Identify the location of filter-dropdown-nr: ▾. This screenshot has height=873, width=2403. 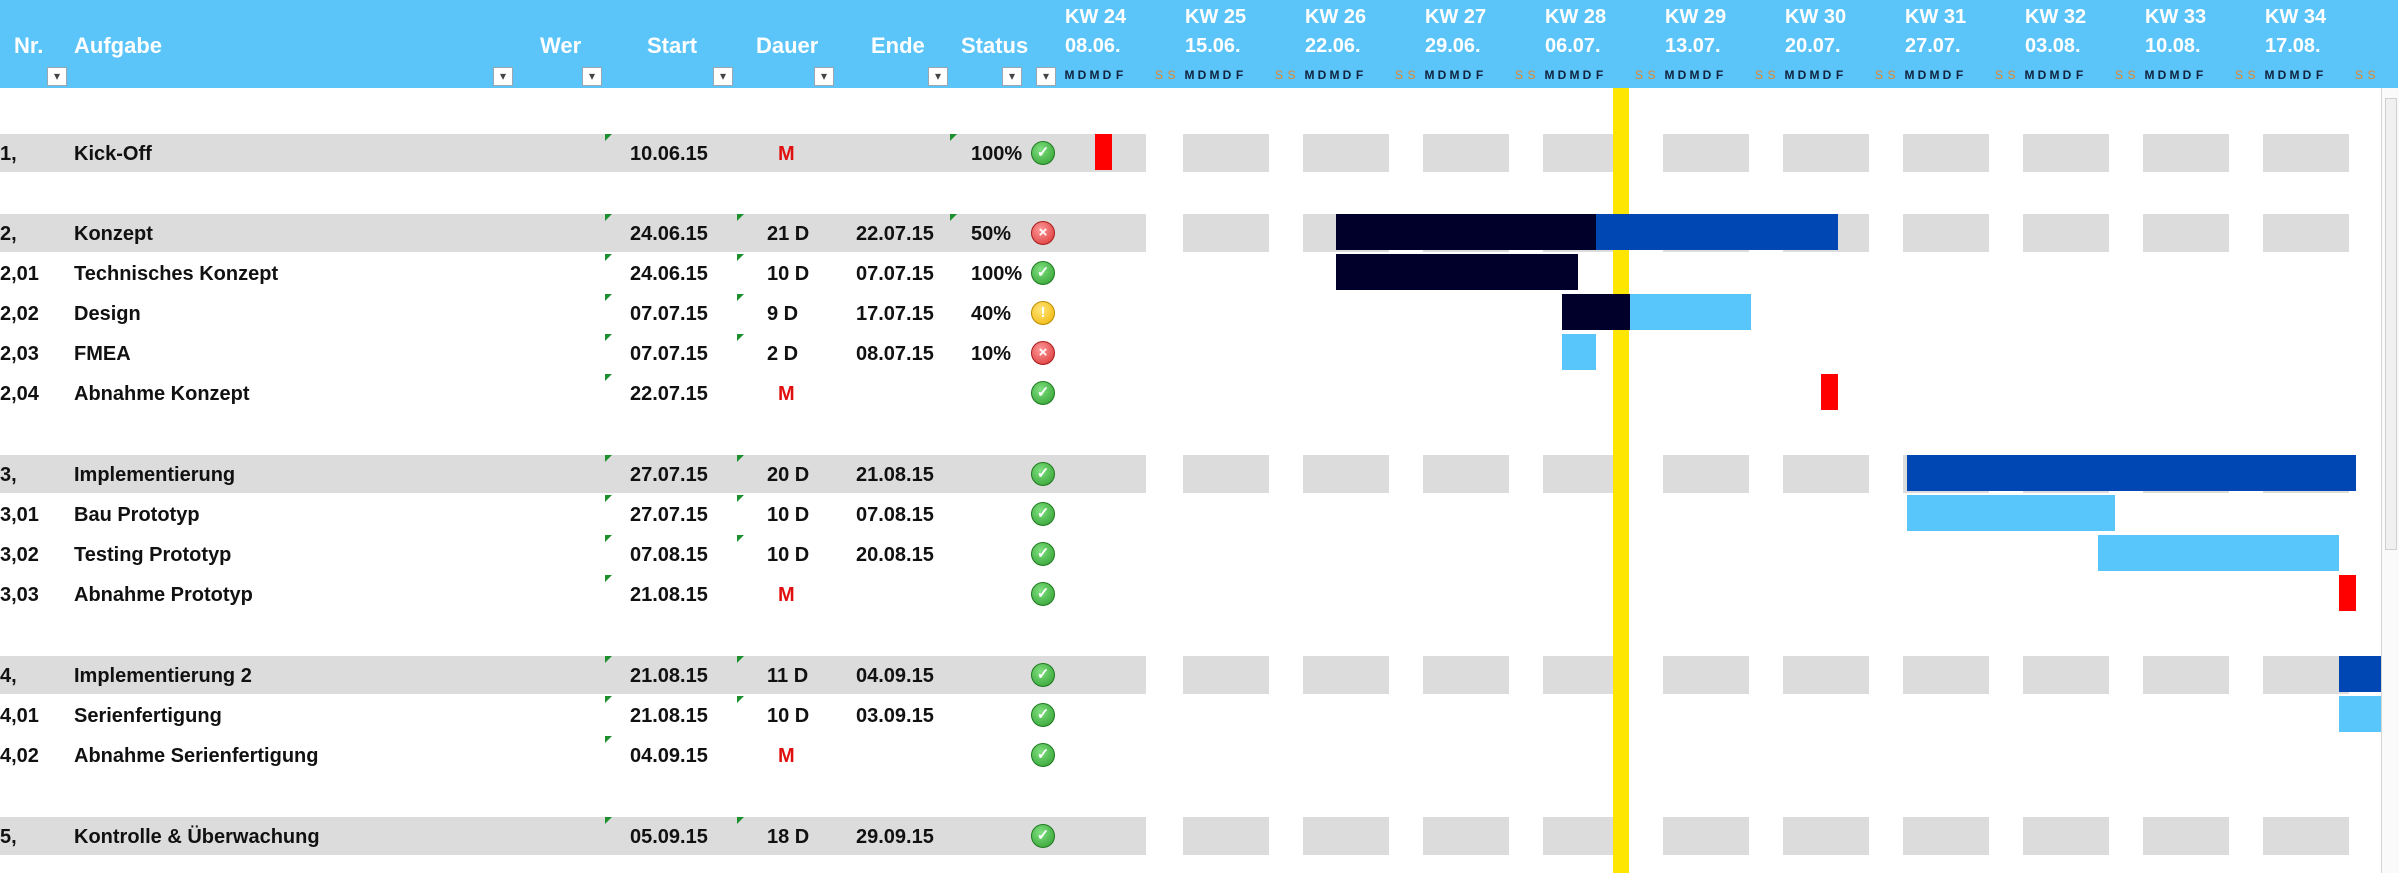
(57, 76).